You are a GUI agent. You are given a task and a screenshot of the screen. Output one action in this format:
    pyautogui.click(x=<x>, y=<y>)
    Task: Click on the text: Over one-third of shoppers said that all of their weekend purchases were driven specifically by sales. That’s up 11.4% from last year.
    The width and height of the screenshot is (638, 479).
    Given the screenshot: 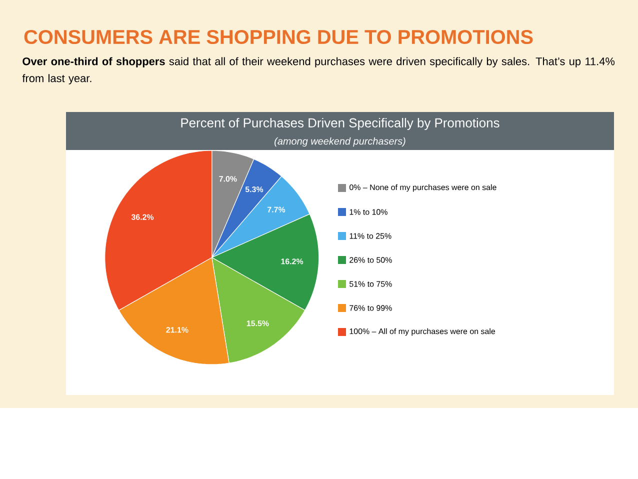 What is the action you would take?
    pyautogui.click(x=318, y=70)
    